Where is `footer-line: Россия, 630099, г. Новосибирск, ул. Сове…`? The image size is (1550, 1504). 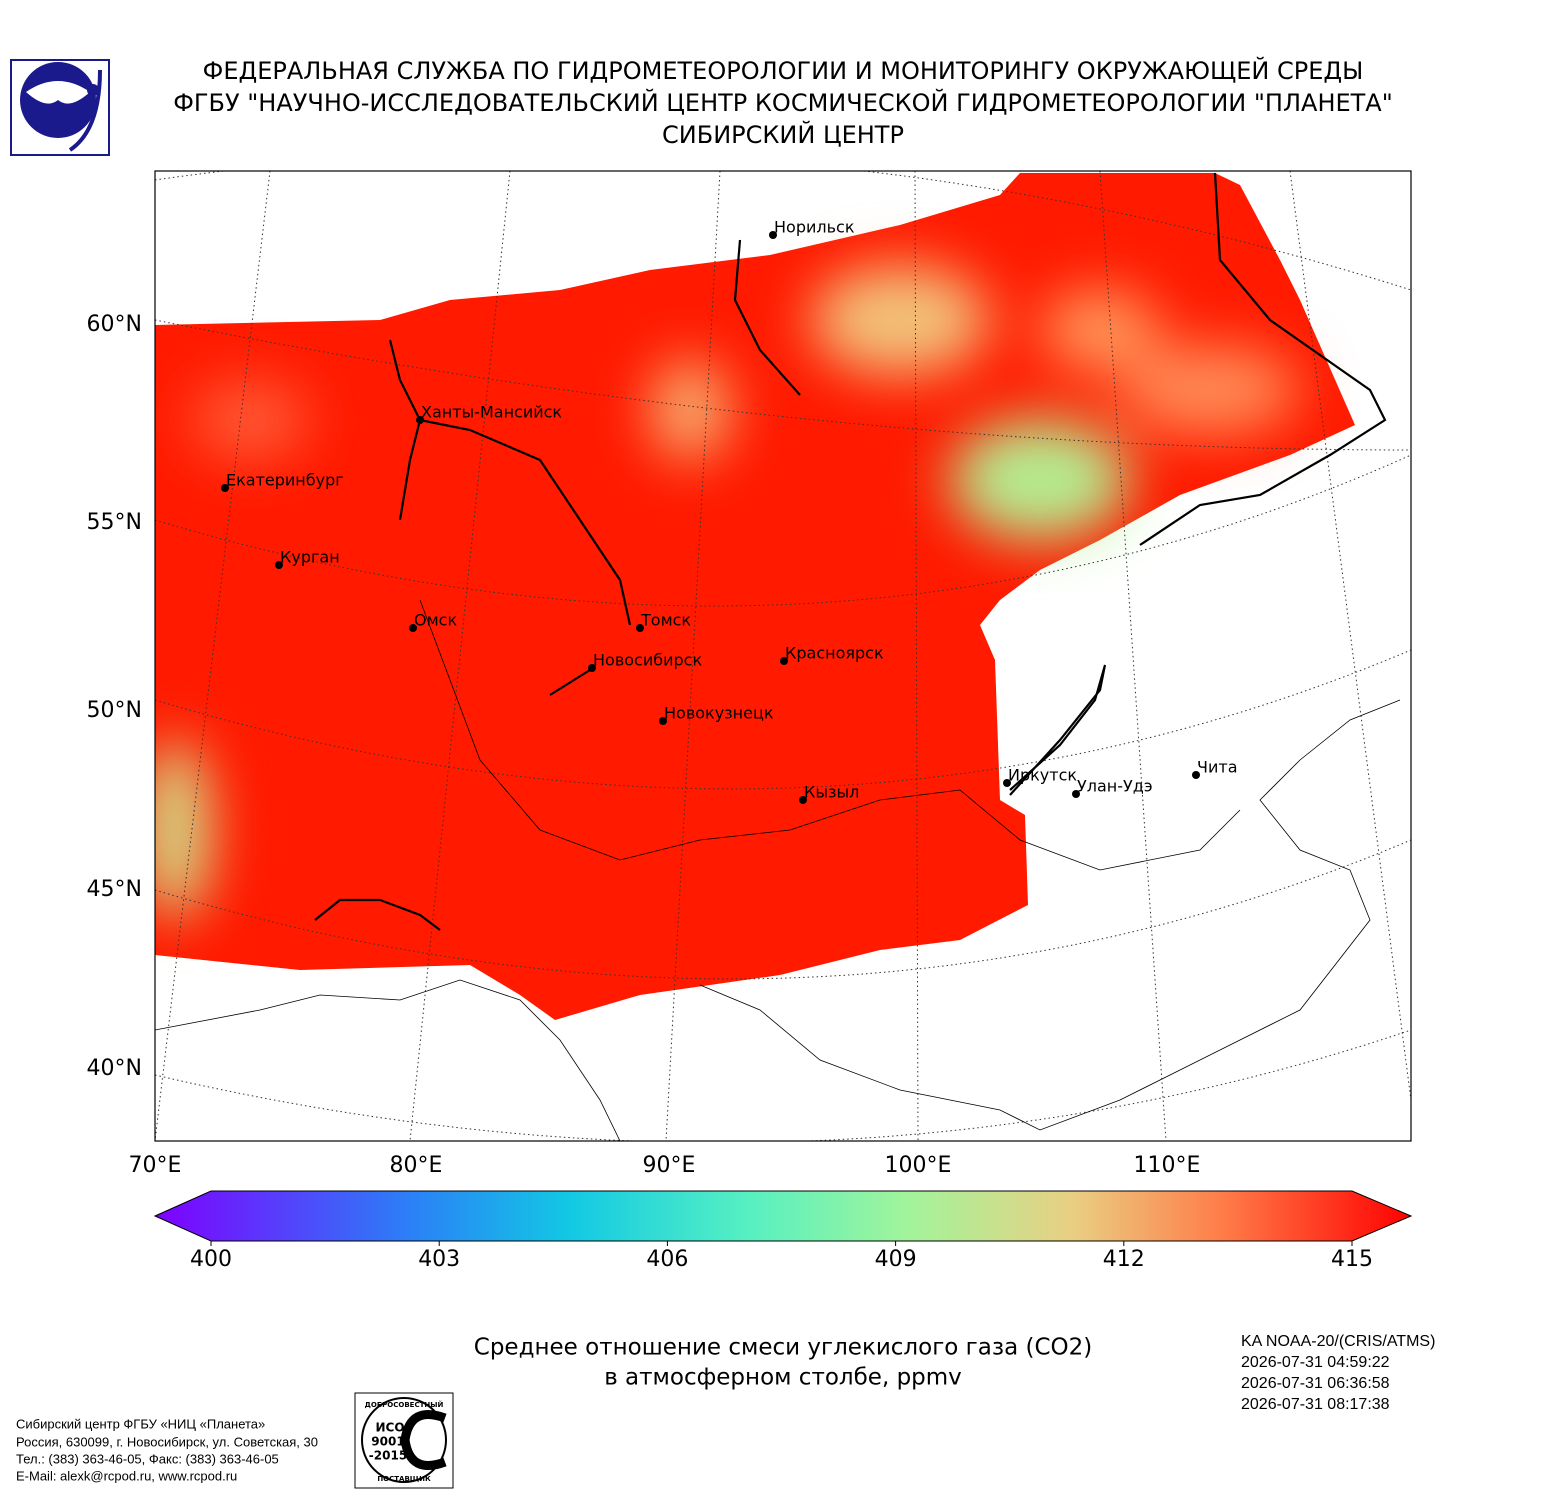 footer-line: Россия, 630099, г. Новосибирск, ул. Сове… is located at coordinates (167, 1441).